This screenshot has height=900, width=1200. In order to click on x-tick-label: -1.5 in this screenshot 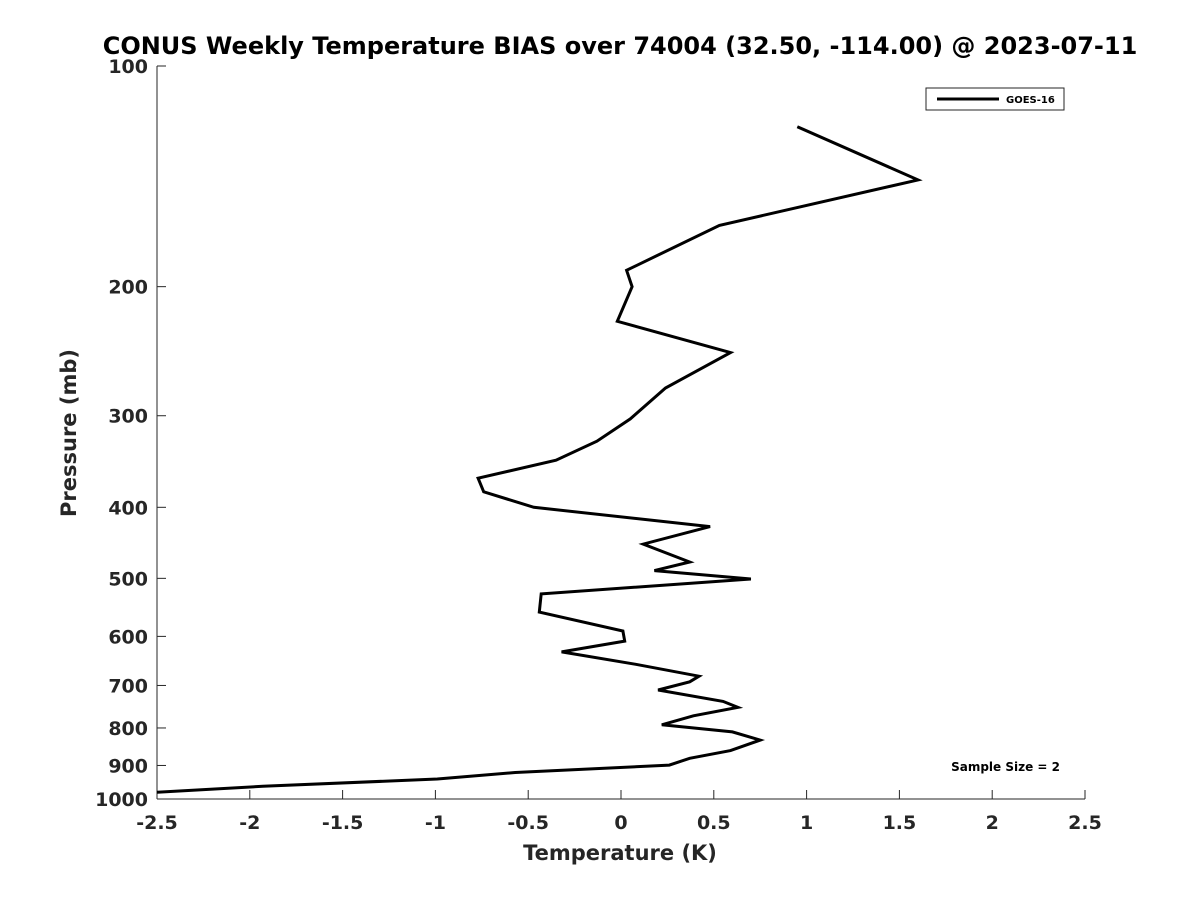, I will do `click(343, 823)`.